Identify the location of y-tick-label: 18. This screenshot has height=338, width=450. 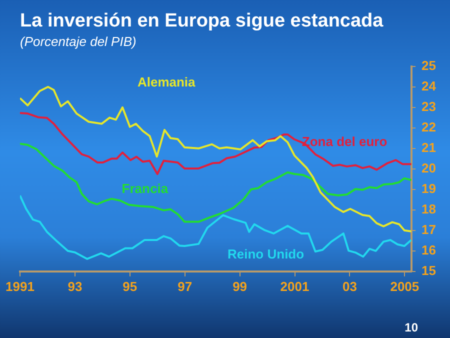
(429, 208).